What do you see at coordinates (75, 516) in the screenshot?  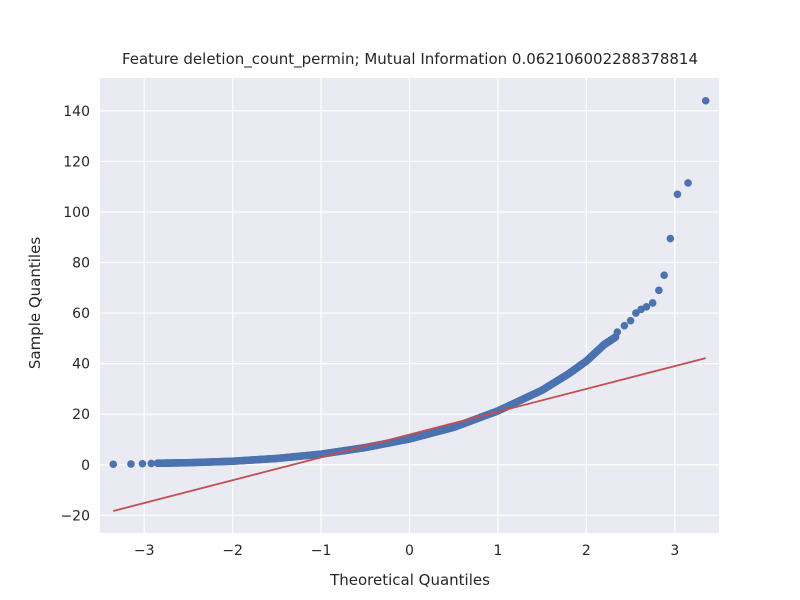 I see `y-tick-label: −20` at bounding box center [75, 516].